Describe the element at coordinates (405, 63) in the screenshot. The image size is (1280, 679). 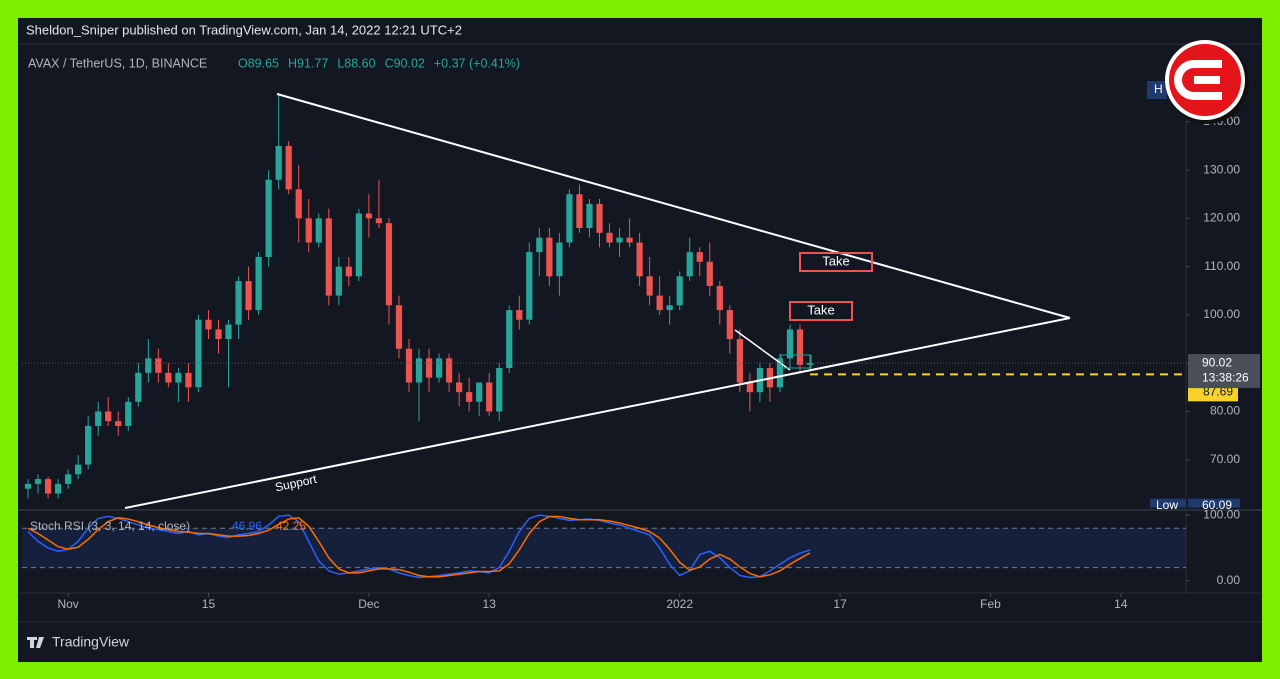
I see `ohlc-value: C90.02` at that location.